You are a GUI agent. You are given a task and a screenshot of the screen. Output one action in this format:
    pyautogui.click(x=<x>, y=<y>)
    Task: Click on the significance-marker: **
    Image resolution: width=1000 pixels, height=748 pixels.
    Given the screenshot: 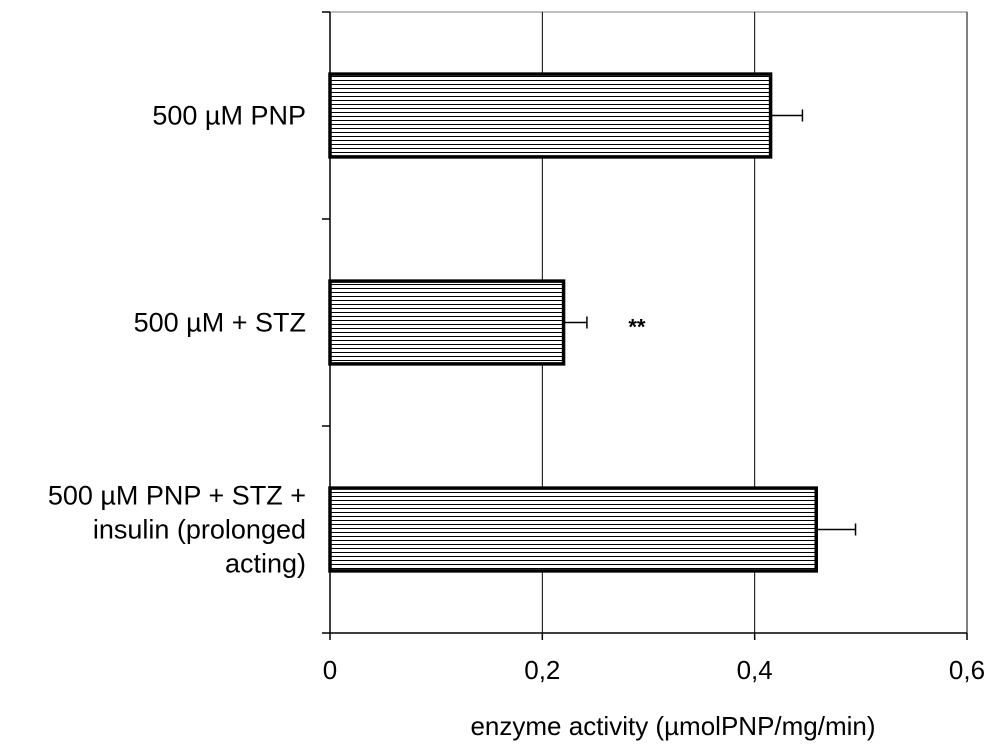 What is the action you would take?
    pyautogui.click(x=637, y=327)
    